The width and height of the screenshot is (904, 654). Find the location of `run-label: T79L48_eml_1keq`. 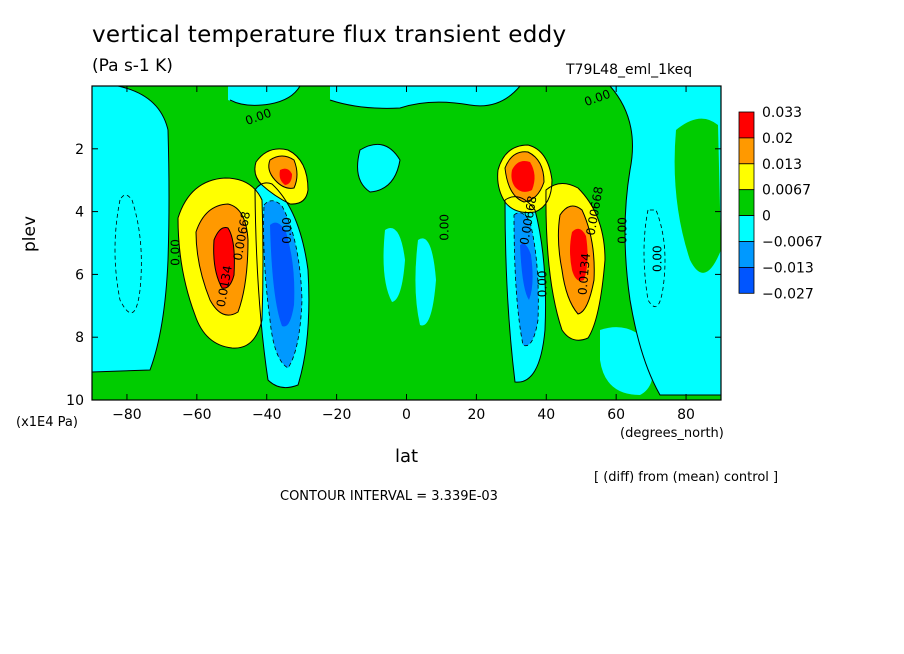

run-label: T79L48_eml_1keq is located at coordinates (629, 70).